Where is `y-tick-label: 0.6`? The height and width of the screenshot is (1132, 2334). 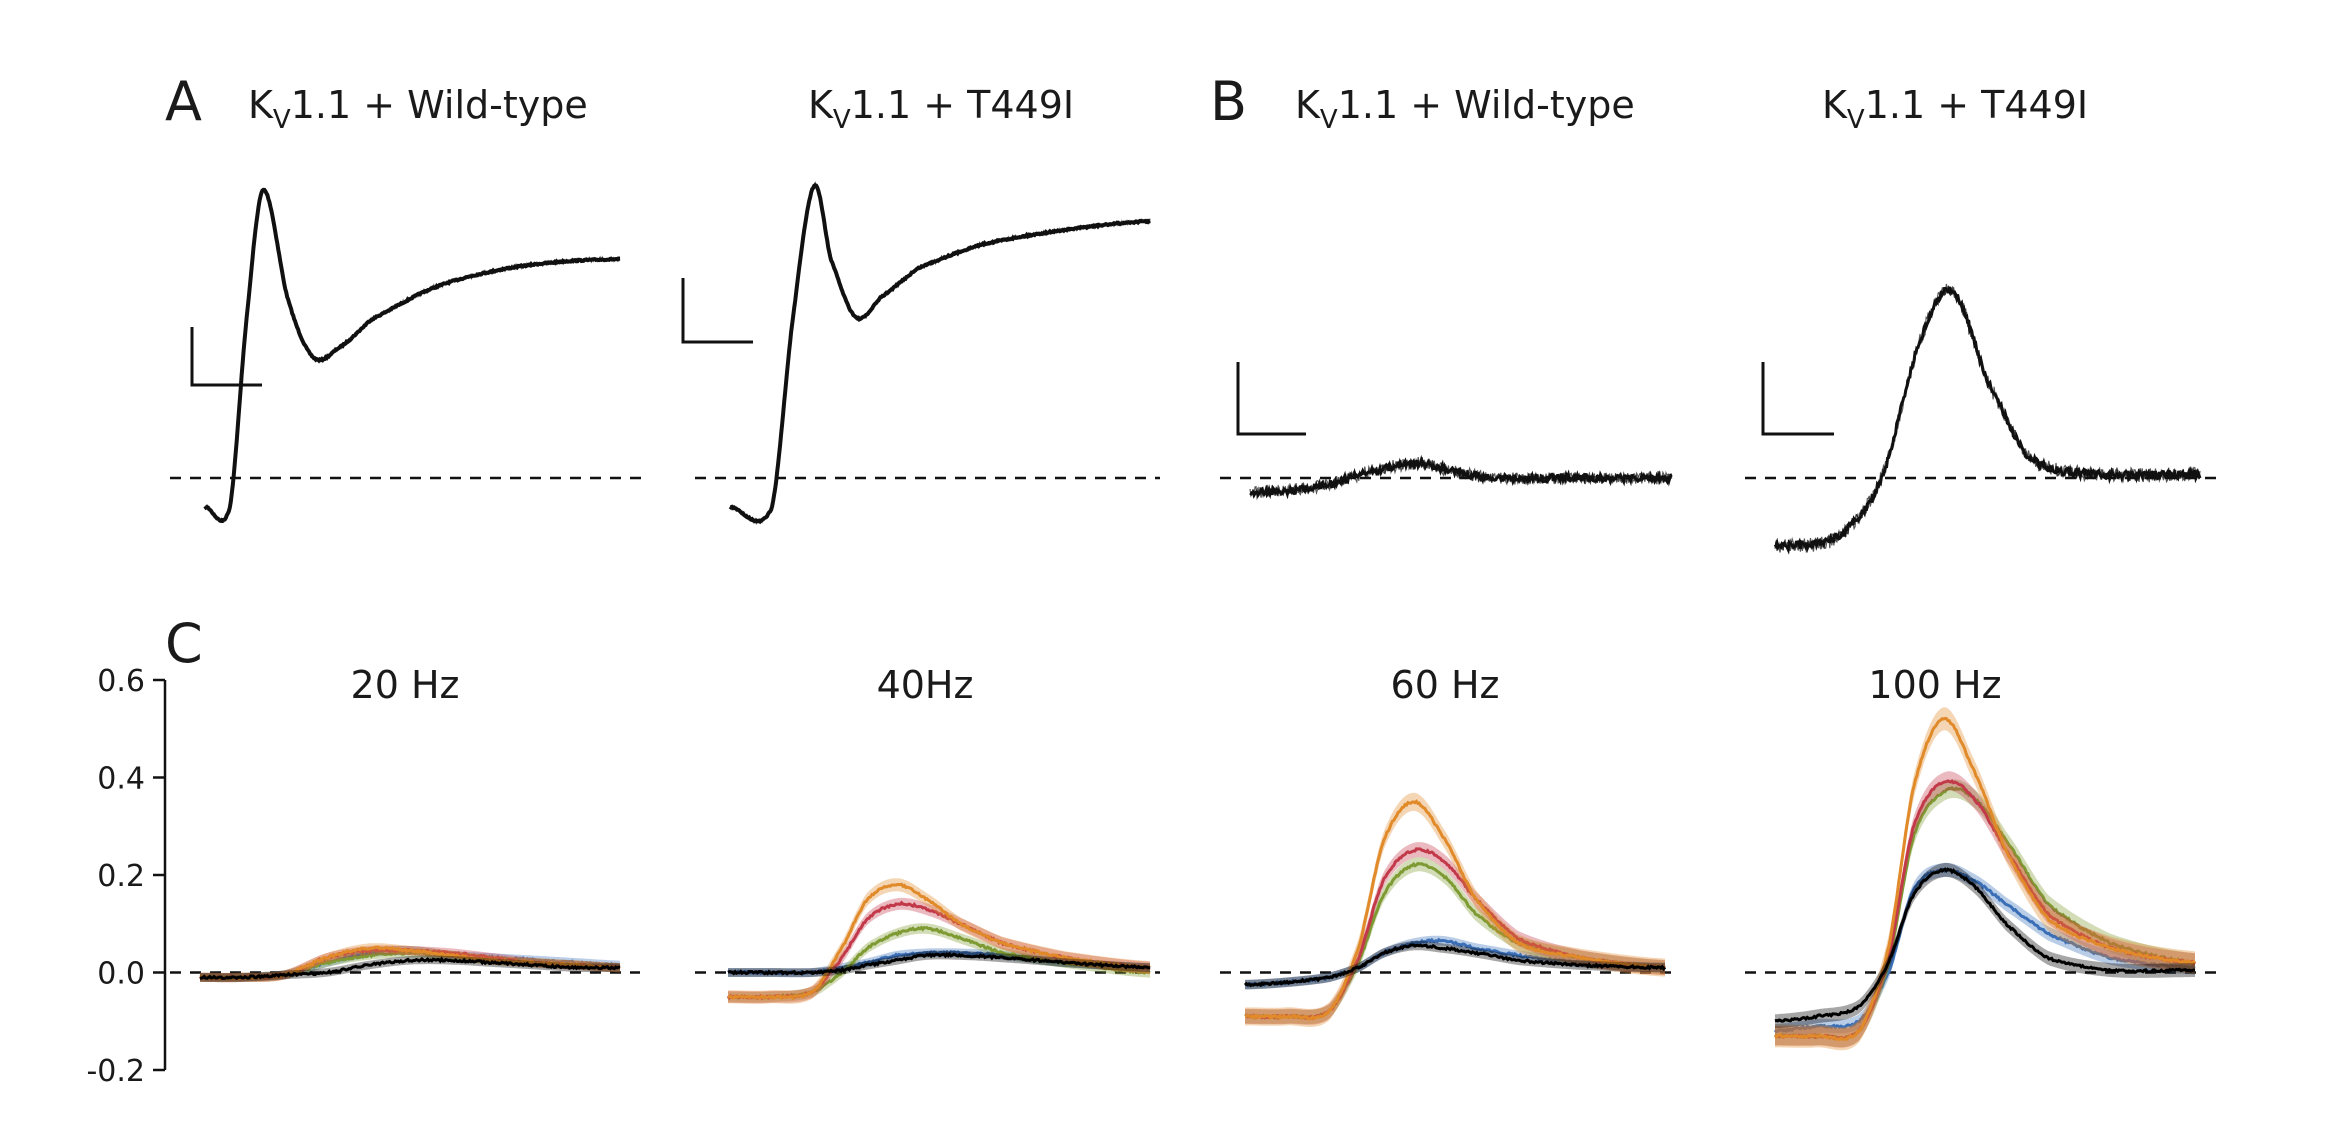 y-tick-label: 0.6 is located at coordinates (121, 681).